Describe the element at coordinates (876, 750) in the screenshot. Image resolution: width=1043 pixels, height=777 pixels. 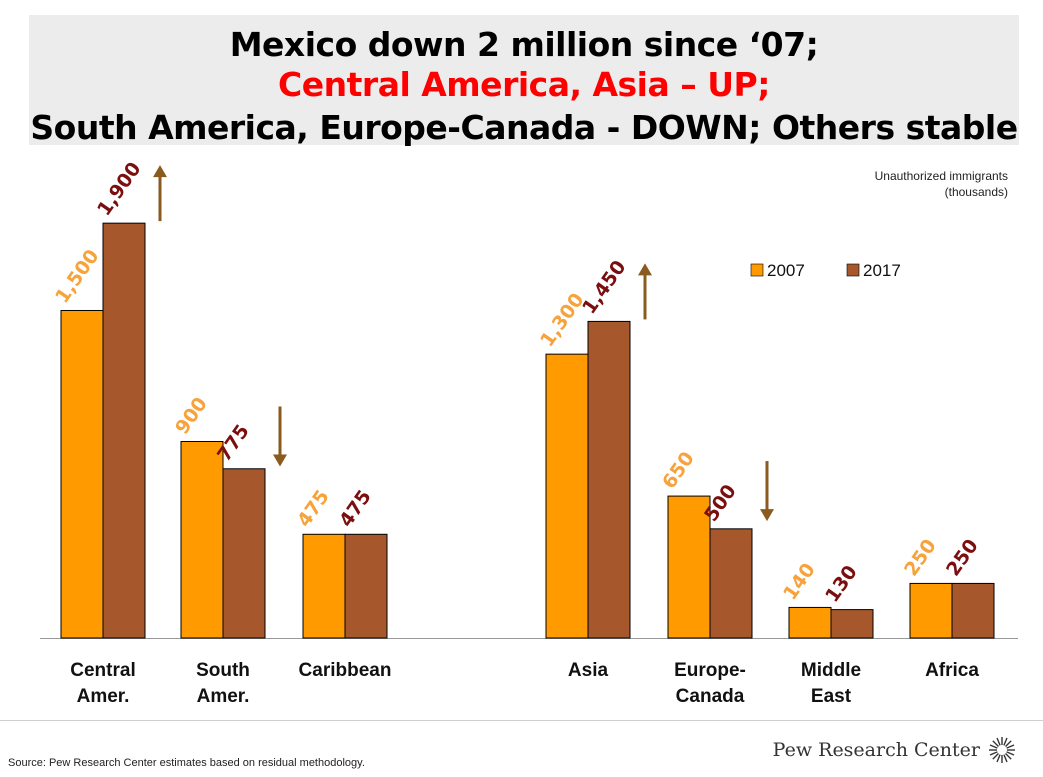
I see `brand-name: Pew Research Center` at that location.